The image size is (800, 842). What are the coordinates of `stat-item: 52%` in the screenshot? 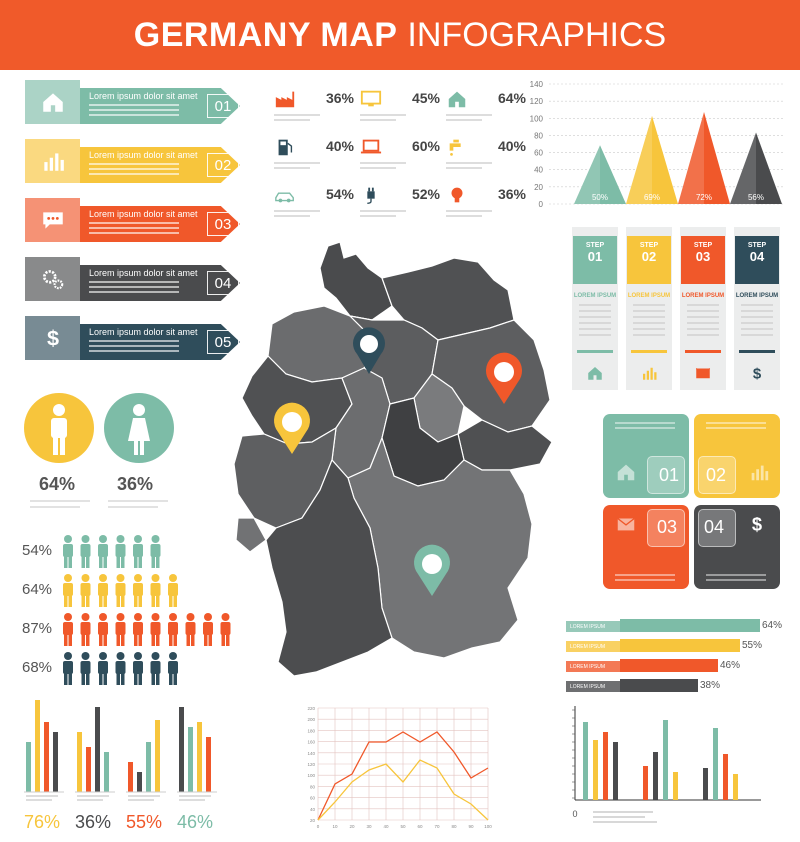 It's located at (400, 200).